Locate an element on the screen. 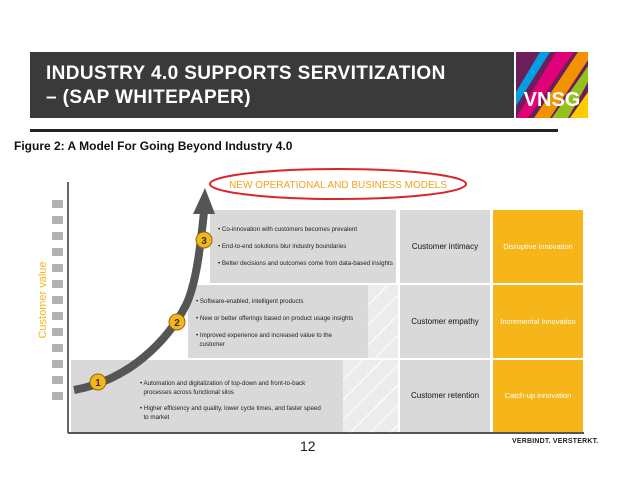 This screenshot has width=638, height=493. innovation-label-disruptive: Disruptive innovation is located at coordinates (538, 246).